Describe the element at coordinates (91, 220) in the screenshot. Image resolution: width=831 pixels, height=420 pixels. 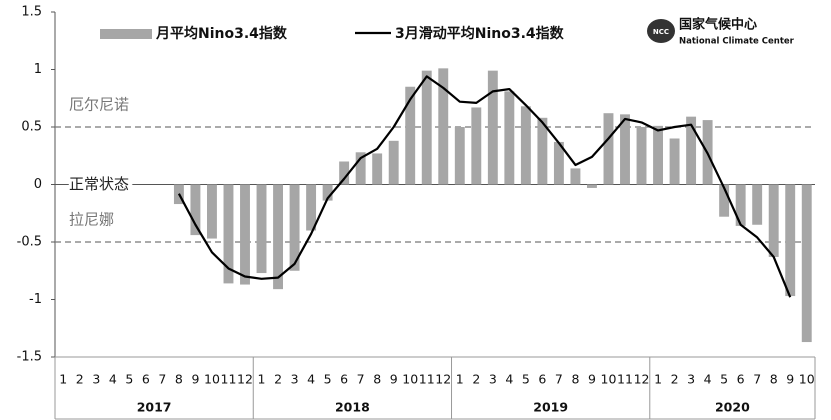
I see `reference-label: 拉尼娜` at that location.